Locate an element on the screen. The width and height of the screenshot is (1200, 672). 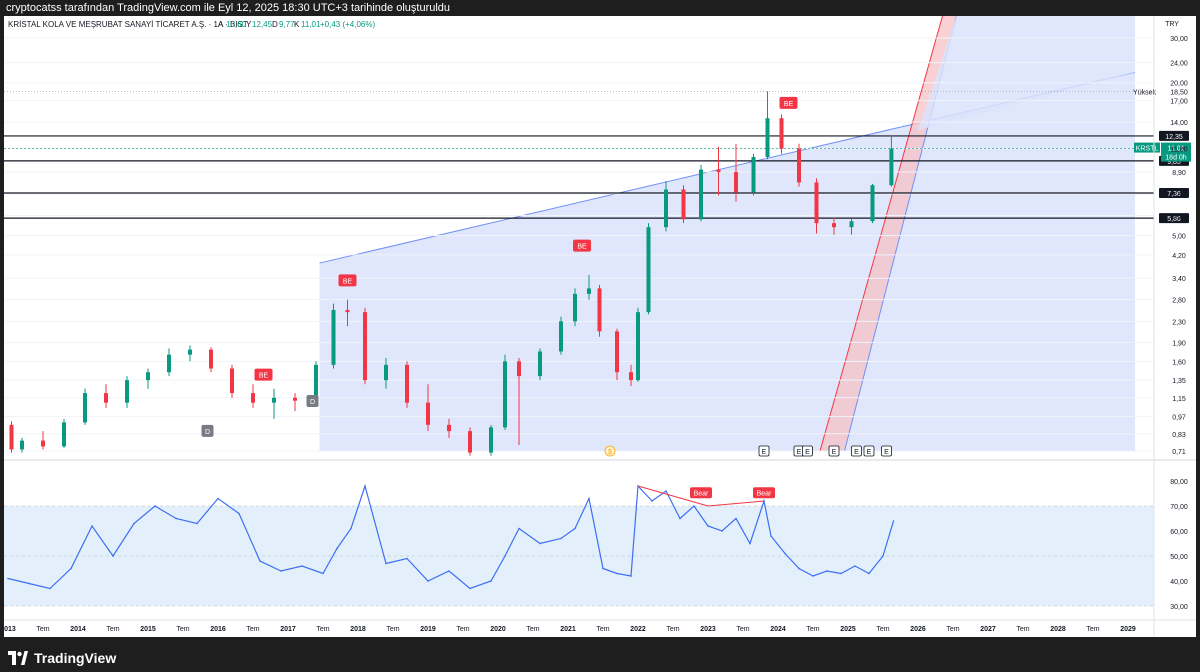
price-tick-label: 1,35 is located at coordinates (1179, 381).